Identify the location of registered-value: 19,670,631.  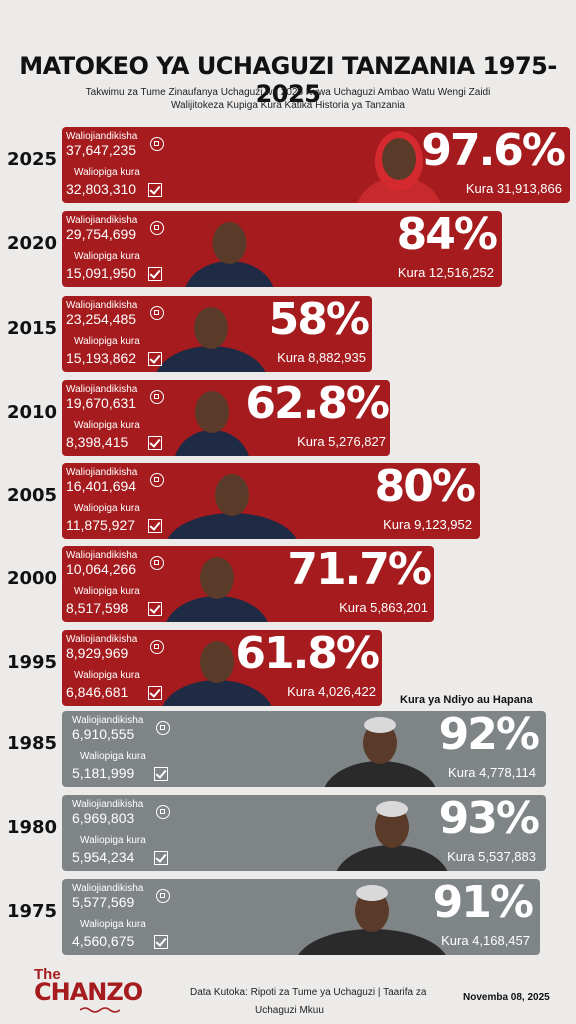
(101, 403).